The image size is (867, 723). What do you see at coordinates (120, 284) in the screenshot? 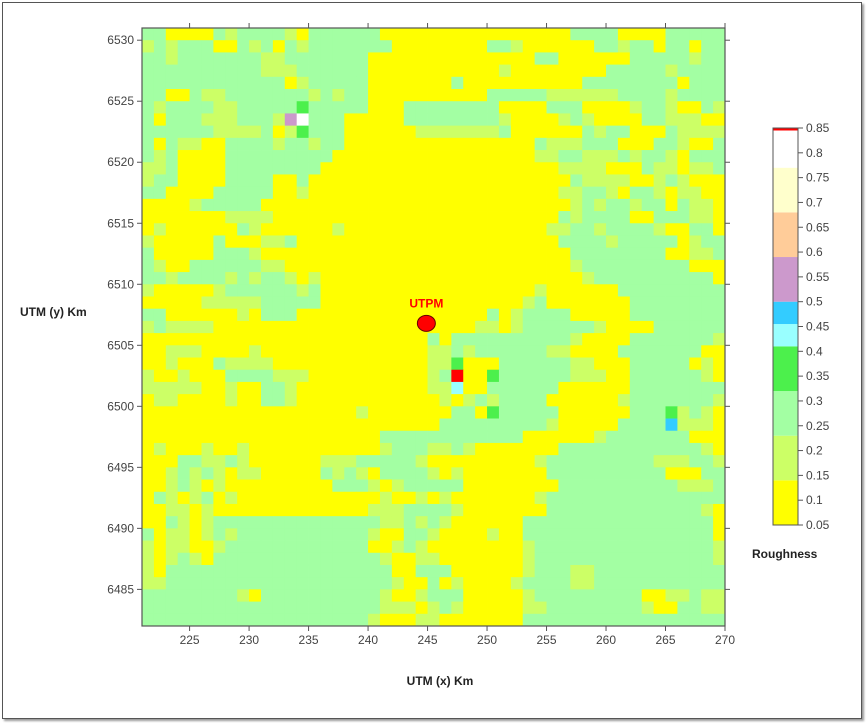
I see `y-tick-label: 6510` at bounding box center [120, 284].